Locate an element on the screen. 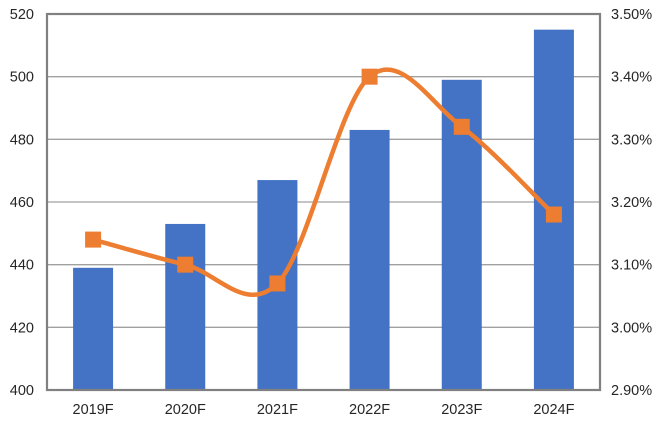 The image size is (660, 433). x-axis-label-2024F: 2024F is located at coordinates (553, 410).